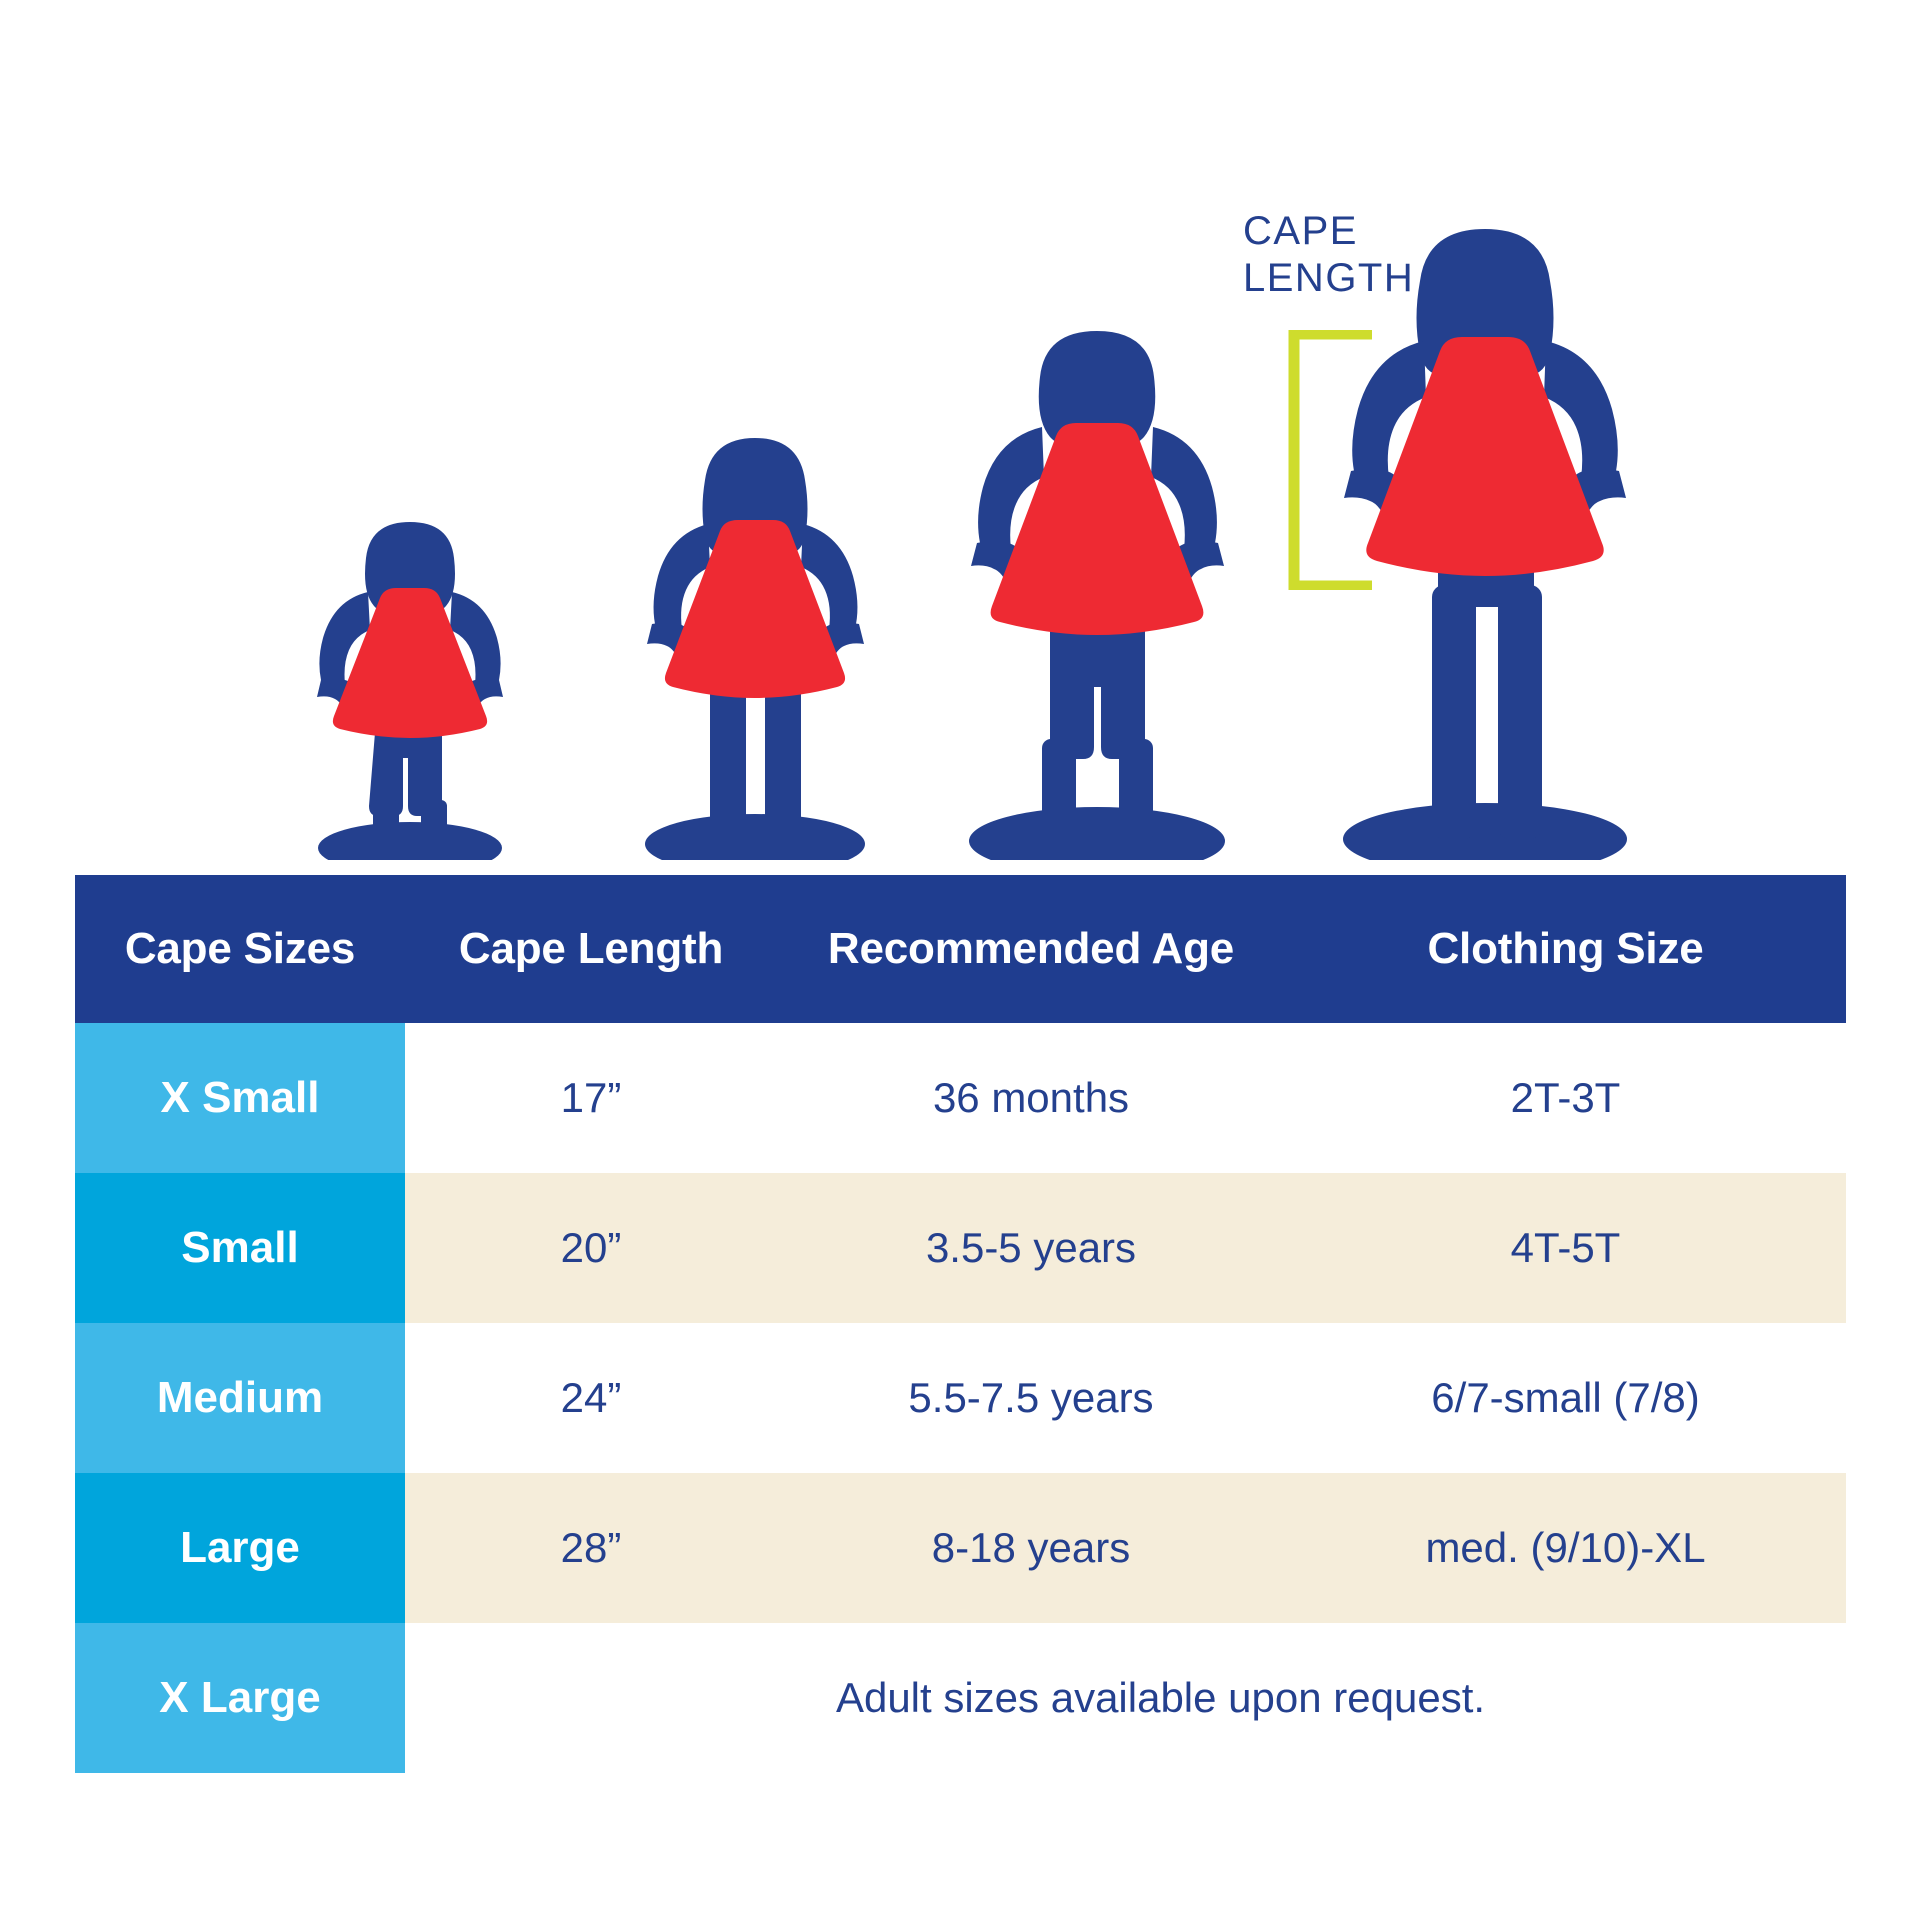 Image resolution: width=1921 pixels, height=1921 pixels. What do you see at coordinates (591, 1247) in the screenshot?
I see `cell-cape-length: 20”` at bounding box center [591, 1247].